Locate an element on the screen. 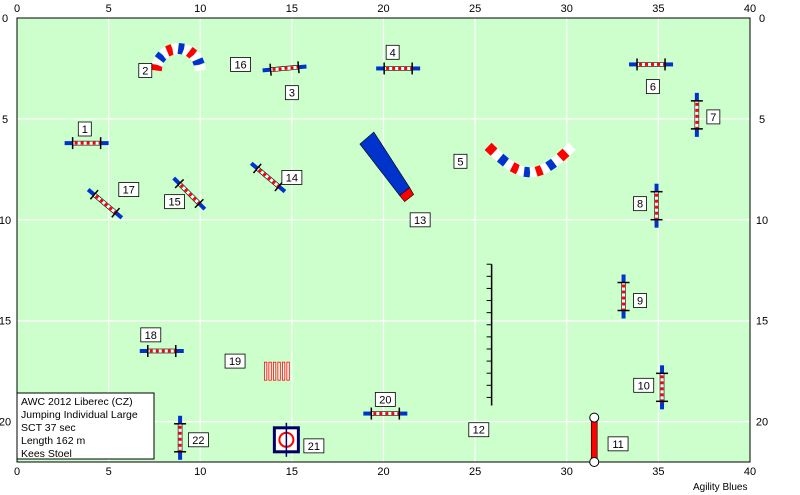 This screenshot has width=800, height=495. obstacle-number-3: 3 is located at coordinates (291, 93).